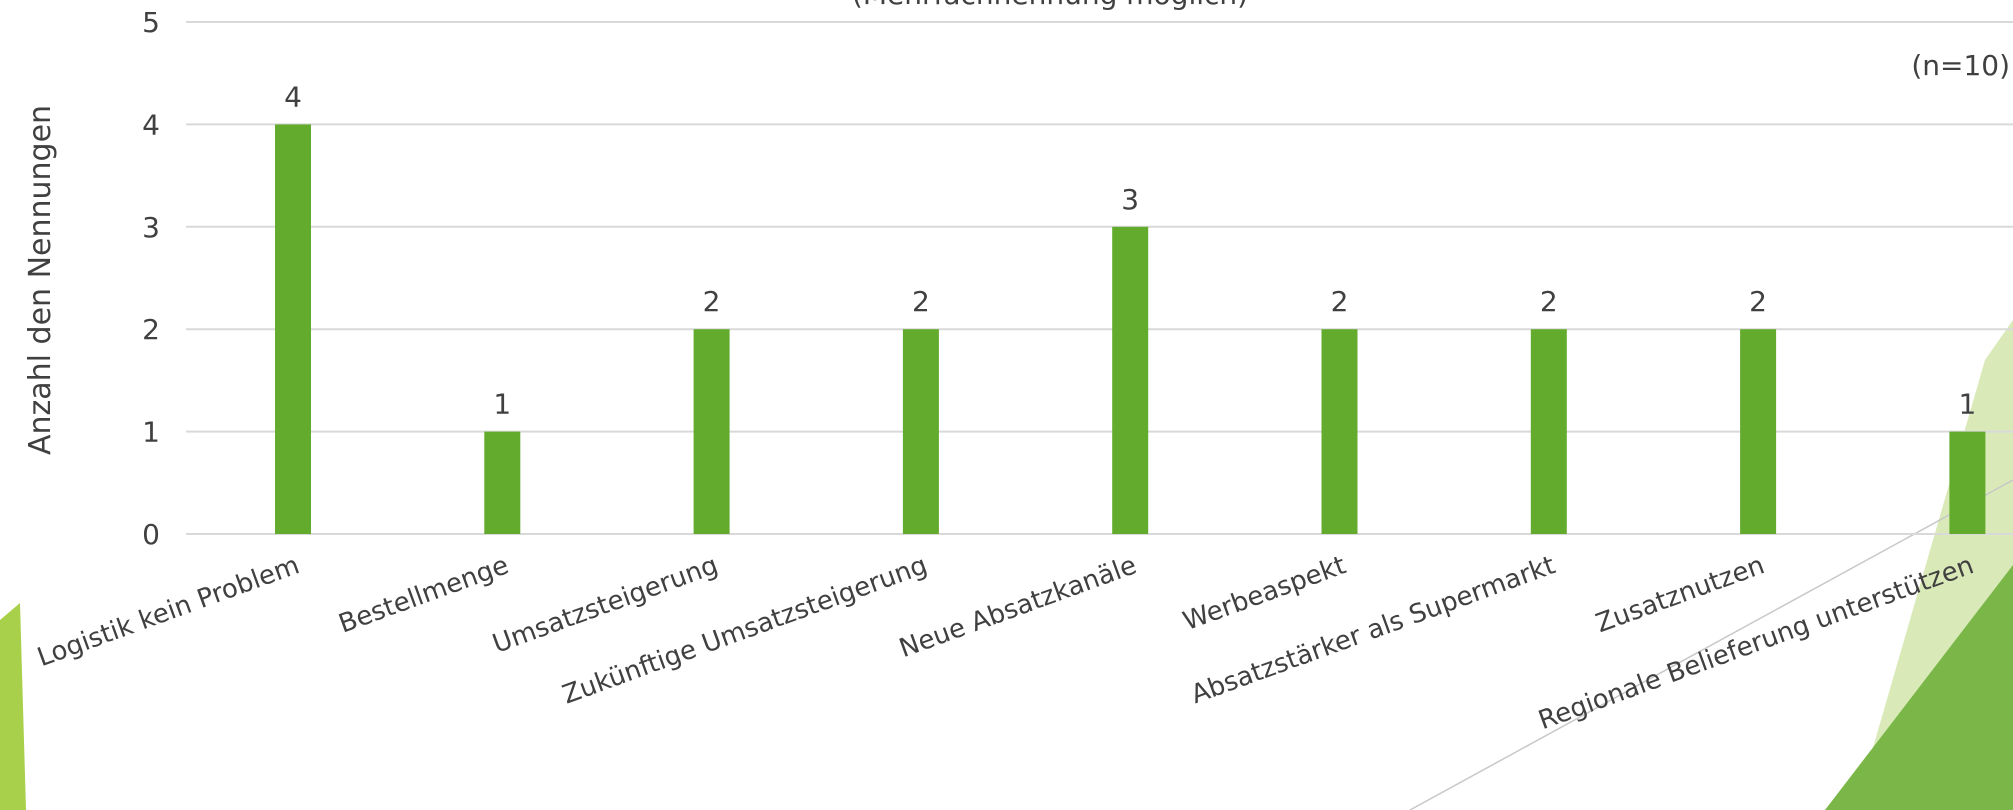 This screenshot has height=810, width=2013. Describe the element at coordinates (745, 630) in the screenshot. I see `x-tick-label: Zukünftige Umsatzsteigerung` at that location.